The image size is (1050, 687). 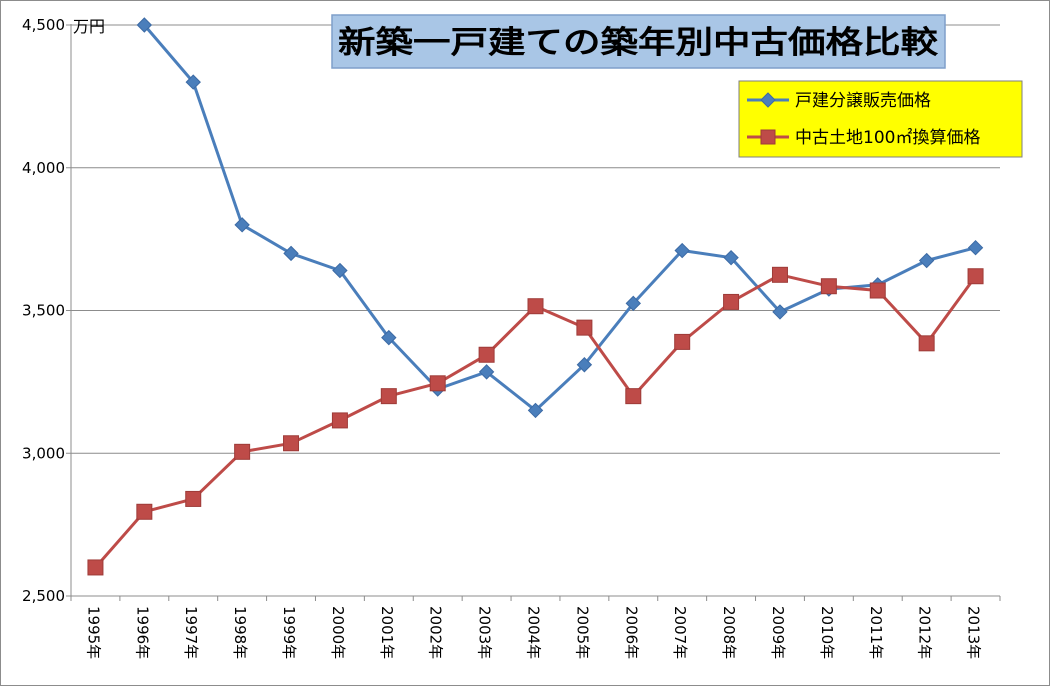 I want to click on x-tick-label: 1996年, so click(x=142, y=632).